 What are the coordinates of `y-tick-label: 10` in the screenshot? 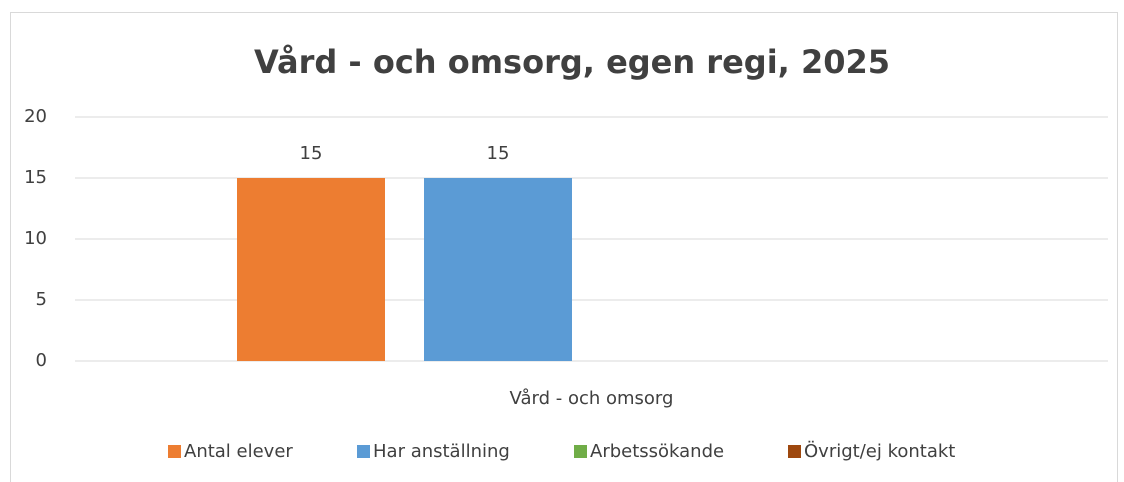 It's located at (35, 238).